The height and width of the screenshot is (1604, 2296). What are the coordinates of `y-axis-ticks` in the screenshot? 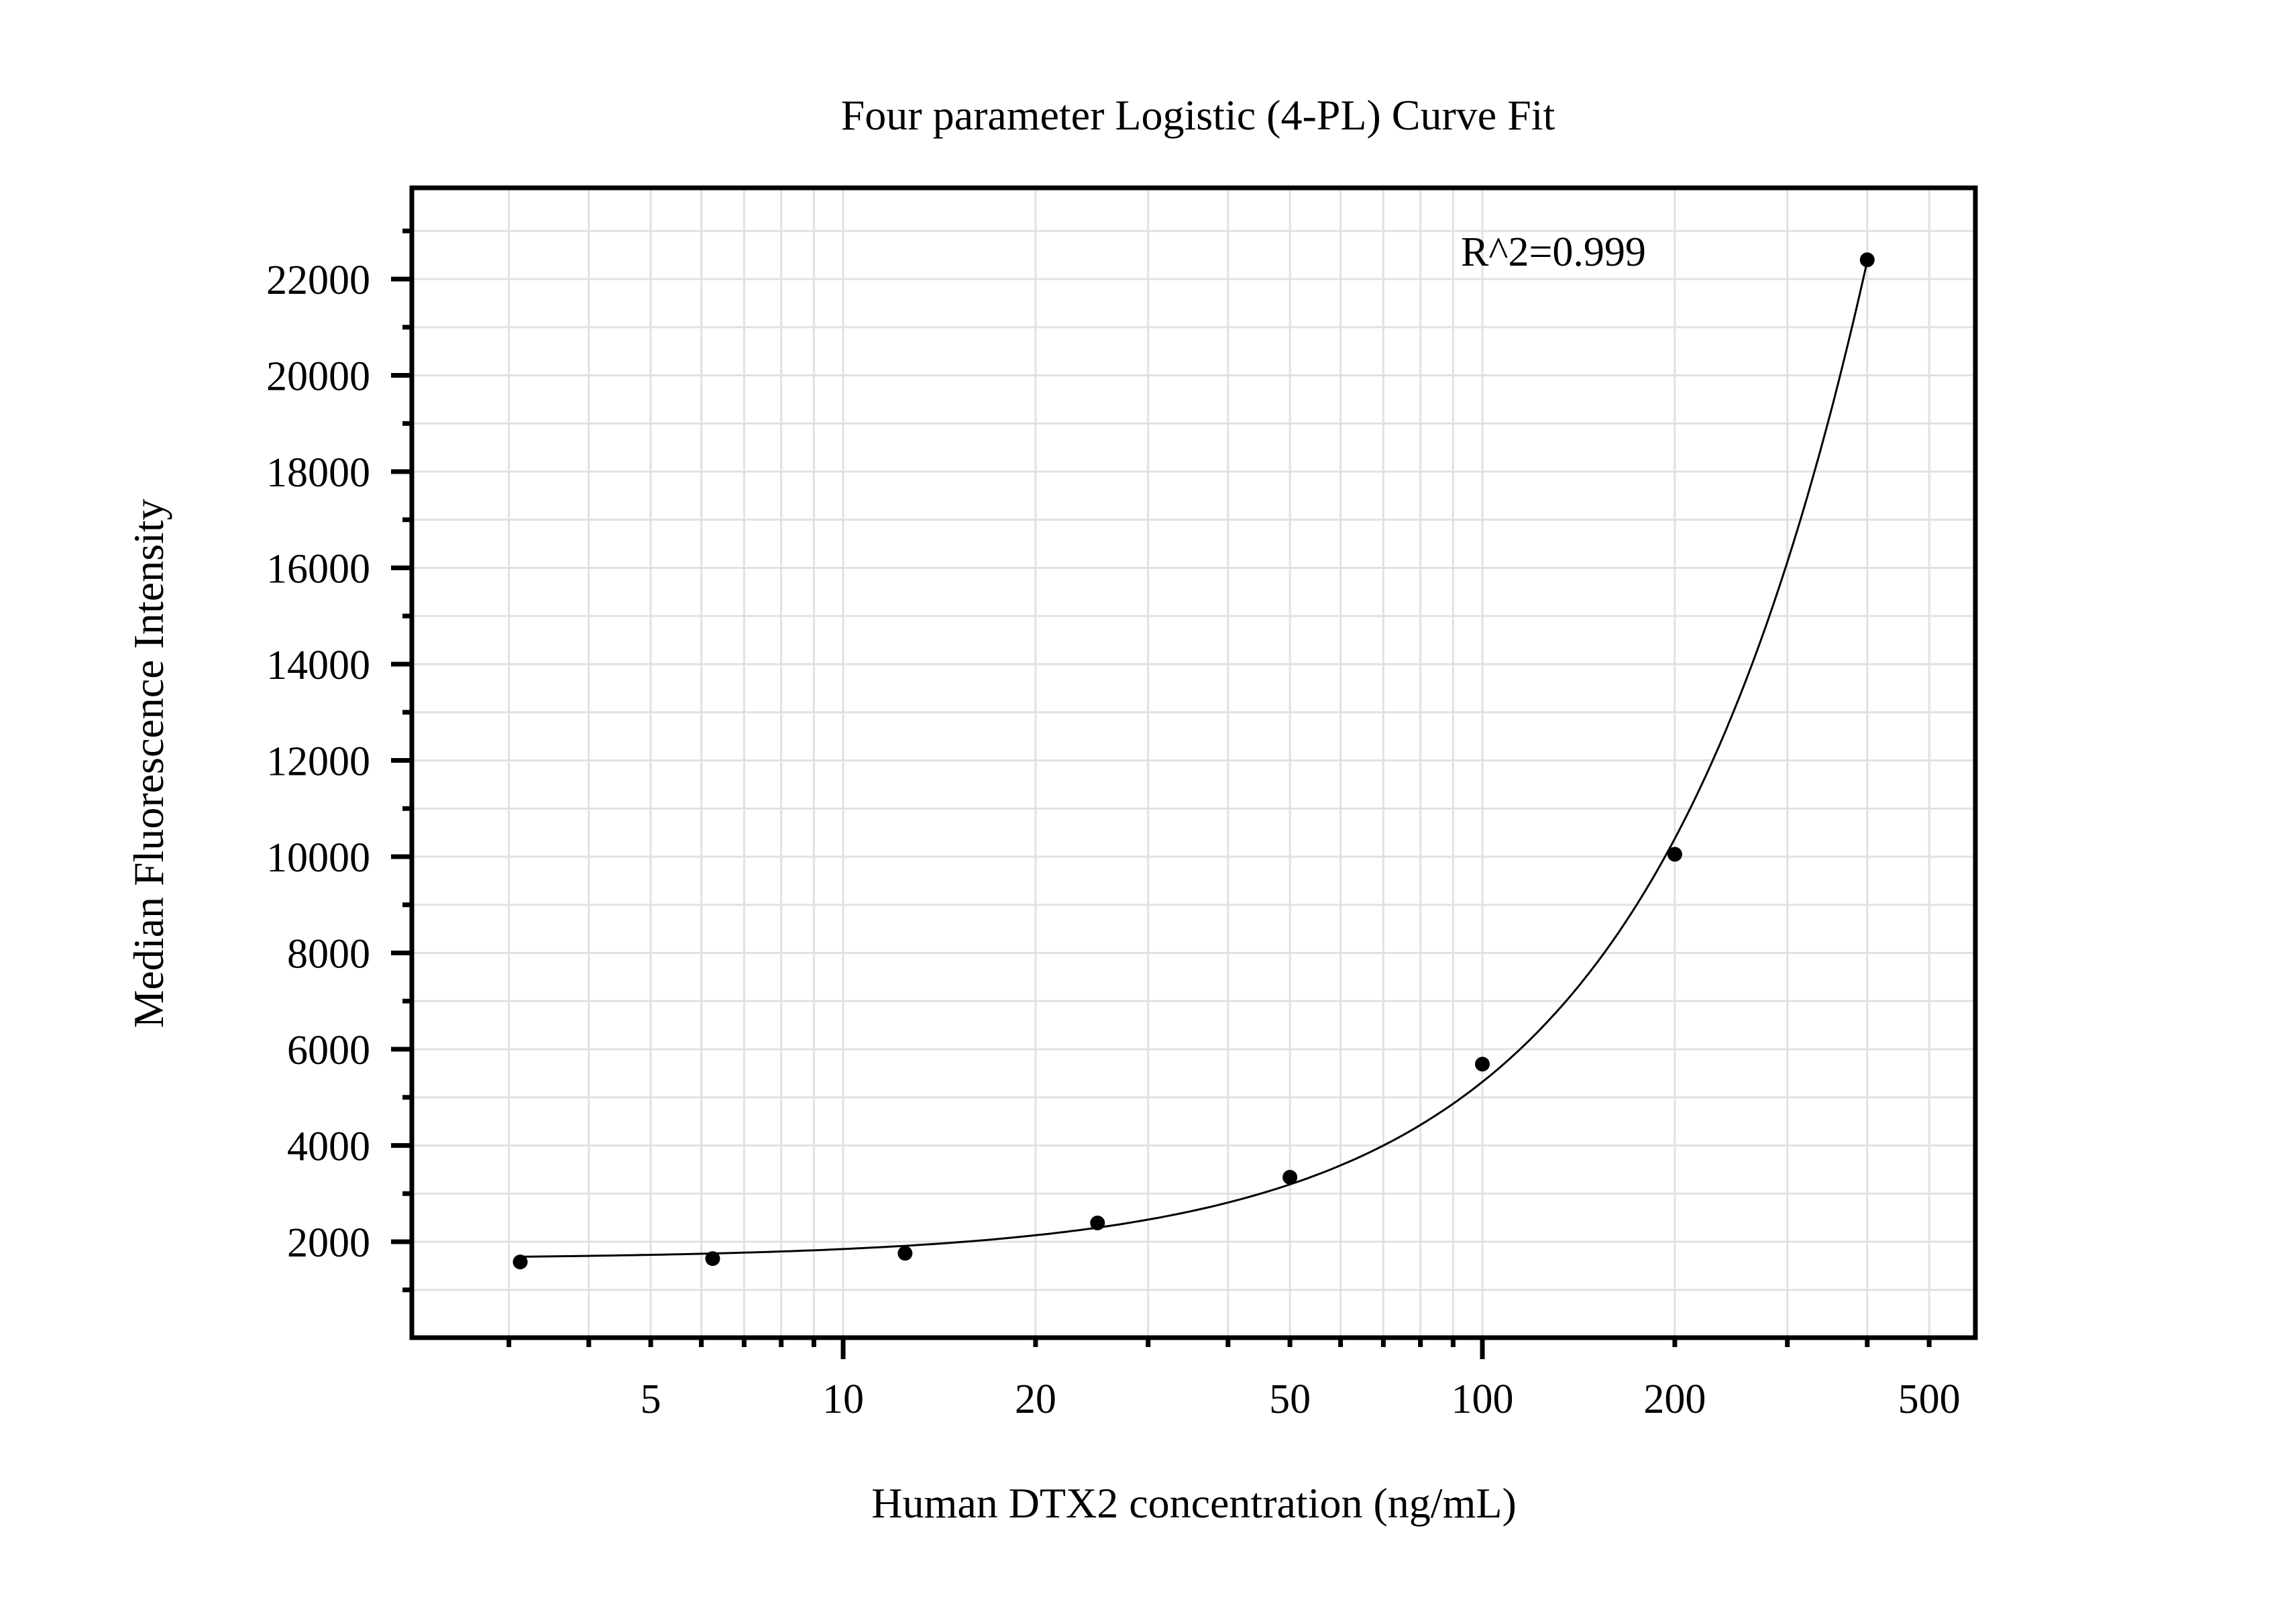 It's located at (401, 760).